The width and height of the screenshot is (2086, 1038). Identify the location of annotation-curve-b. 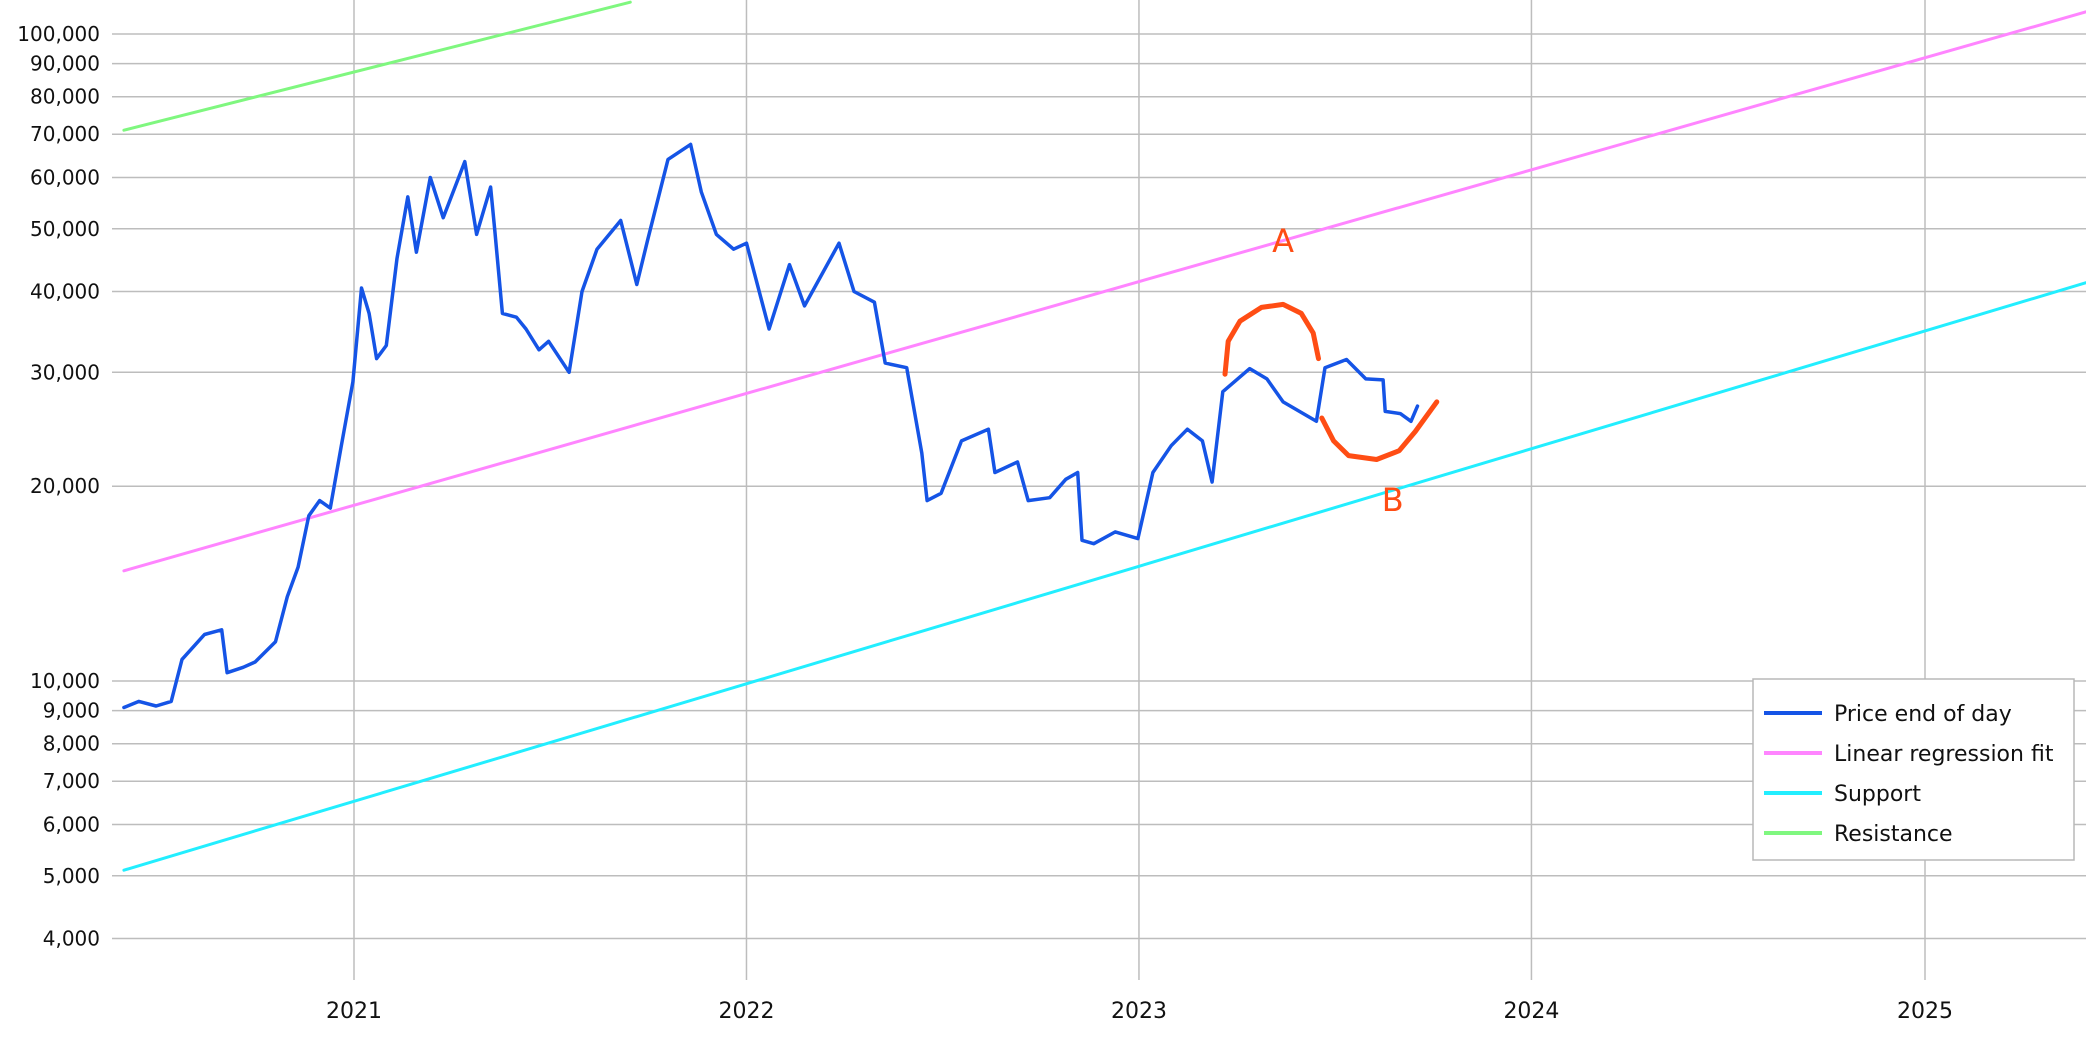
(1379, 430).